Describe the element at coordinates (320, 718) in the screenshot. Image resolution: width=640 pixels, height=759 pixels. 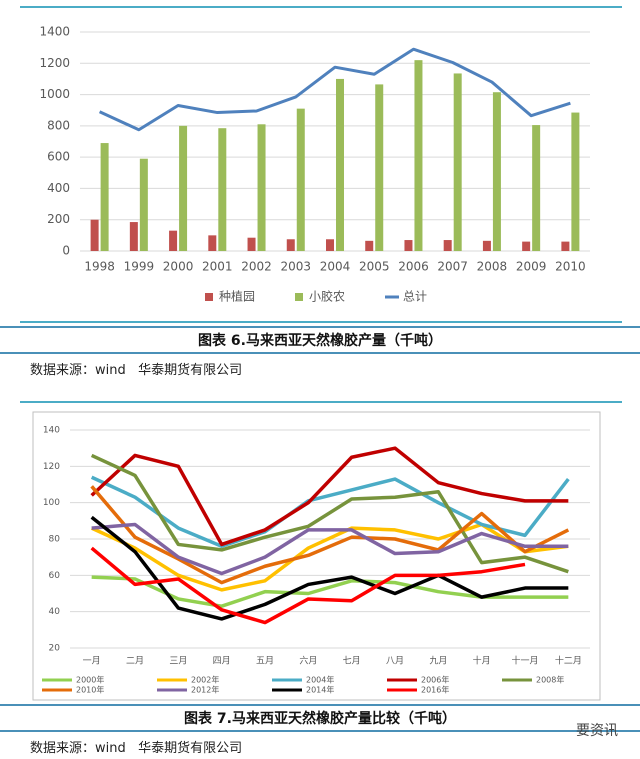
I see `caption: 图表 7.马来西亚天然橡胶产量比较（千吨）` at that location.